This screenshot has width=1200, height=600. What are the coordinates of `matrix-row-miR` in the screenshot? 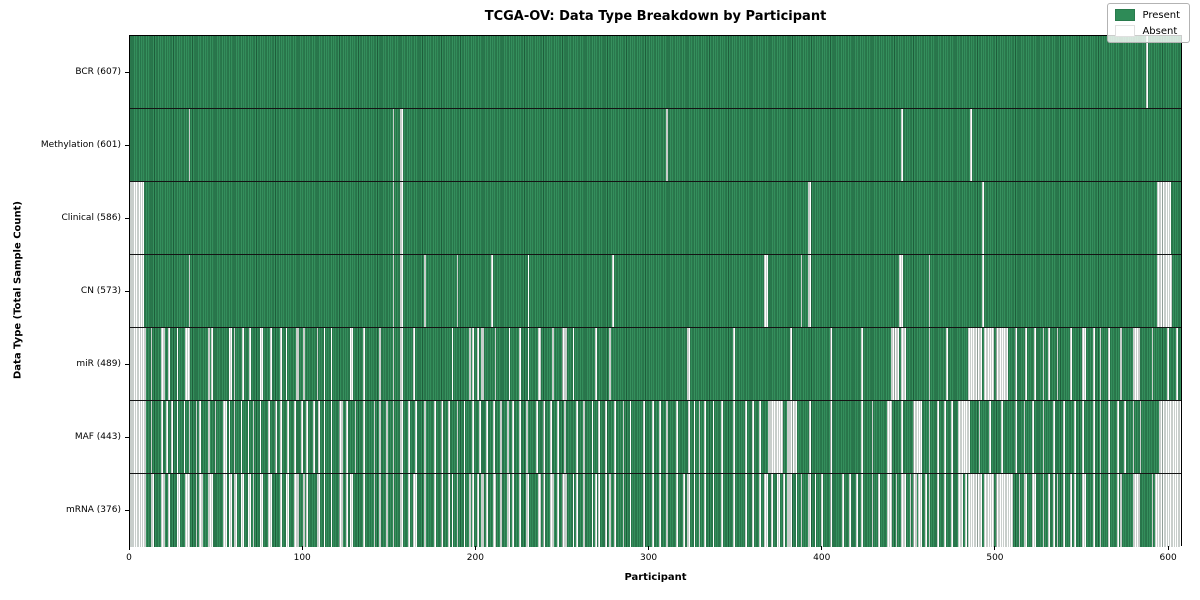 It's located at (655, 364).